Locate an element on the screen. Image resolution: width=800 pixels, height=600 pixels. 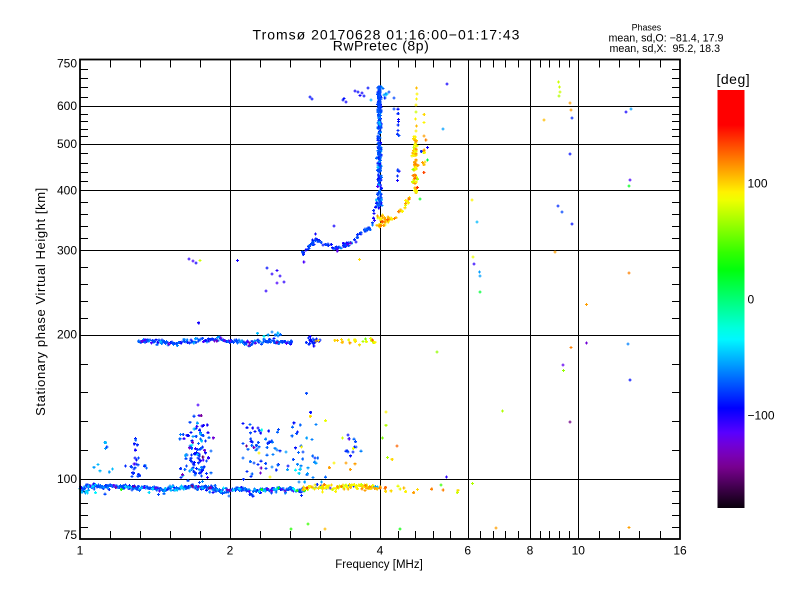
svg-text: Phases is located at coordinates (647, 27).